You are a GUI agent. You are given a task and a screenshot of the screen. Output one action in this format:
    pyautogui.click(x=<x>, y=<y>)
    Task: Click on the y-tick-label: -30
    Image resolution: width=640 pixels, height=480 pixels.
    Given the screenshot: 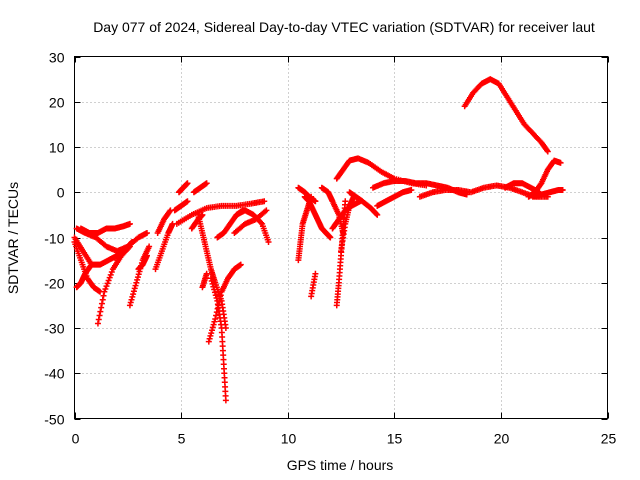 What is the action you would take?
    pyautogui.click(x=54, y=329)
    